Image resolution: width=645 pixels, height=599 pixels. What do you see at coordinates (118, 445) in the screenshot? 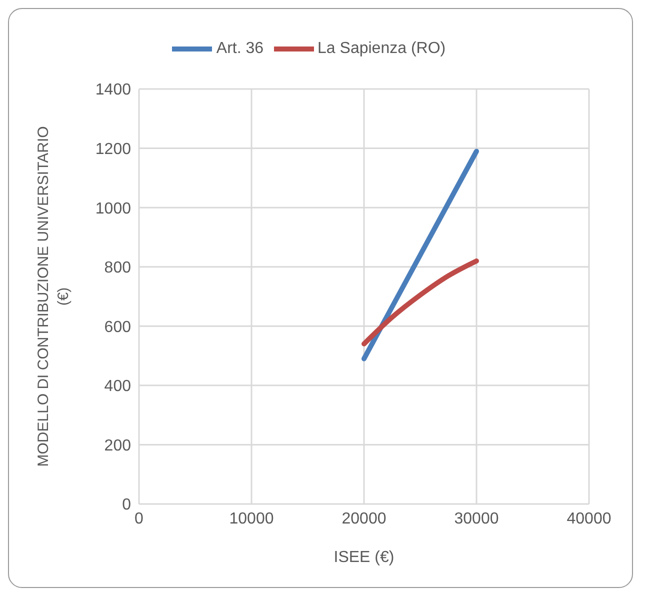
I see `y-tick-label: 200` at bounding box center [118, 445].